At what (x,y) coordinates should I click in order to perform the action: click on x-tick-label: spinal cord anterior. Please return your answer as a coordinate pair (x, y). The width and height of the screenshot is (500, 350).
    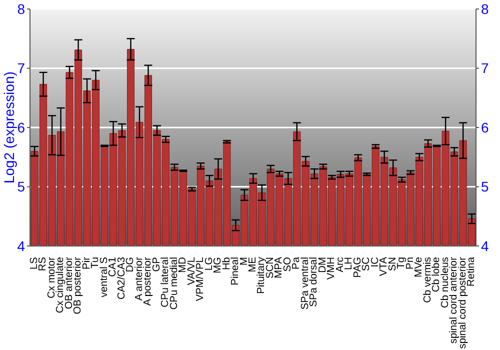
    Looking at the image, I should click on (454, 300).